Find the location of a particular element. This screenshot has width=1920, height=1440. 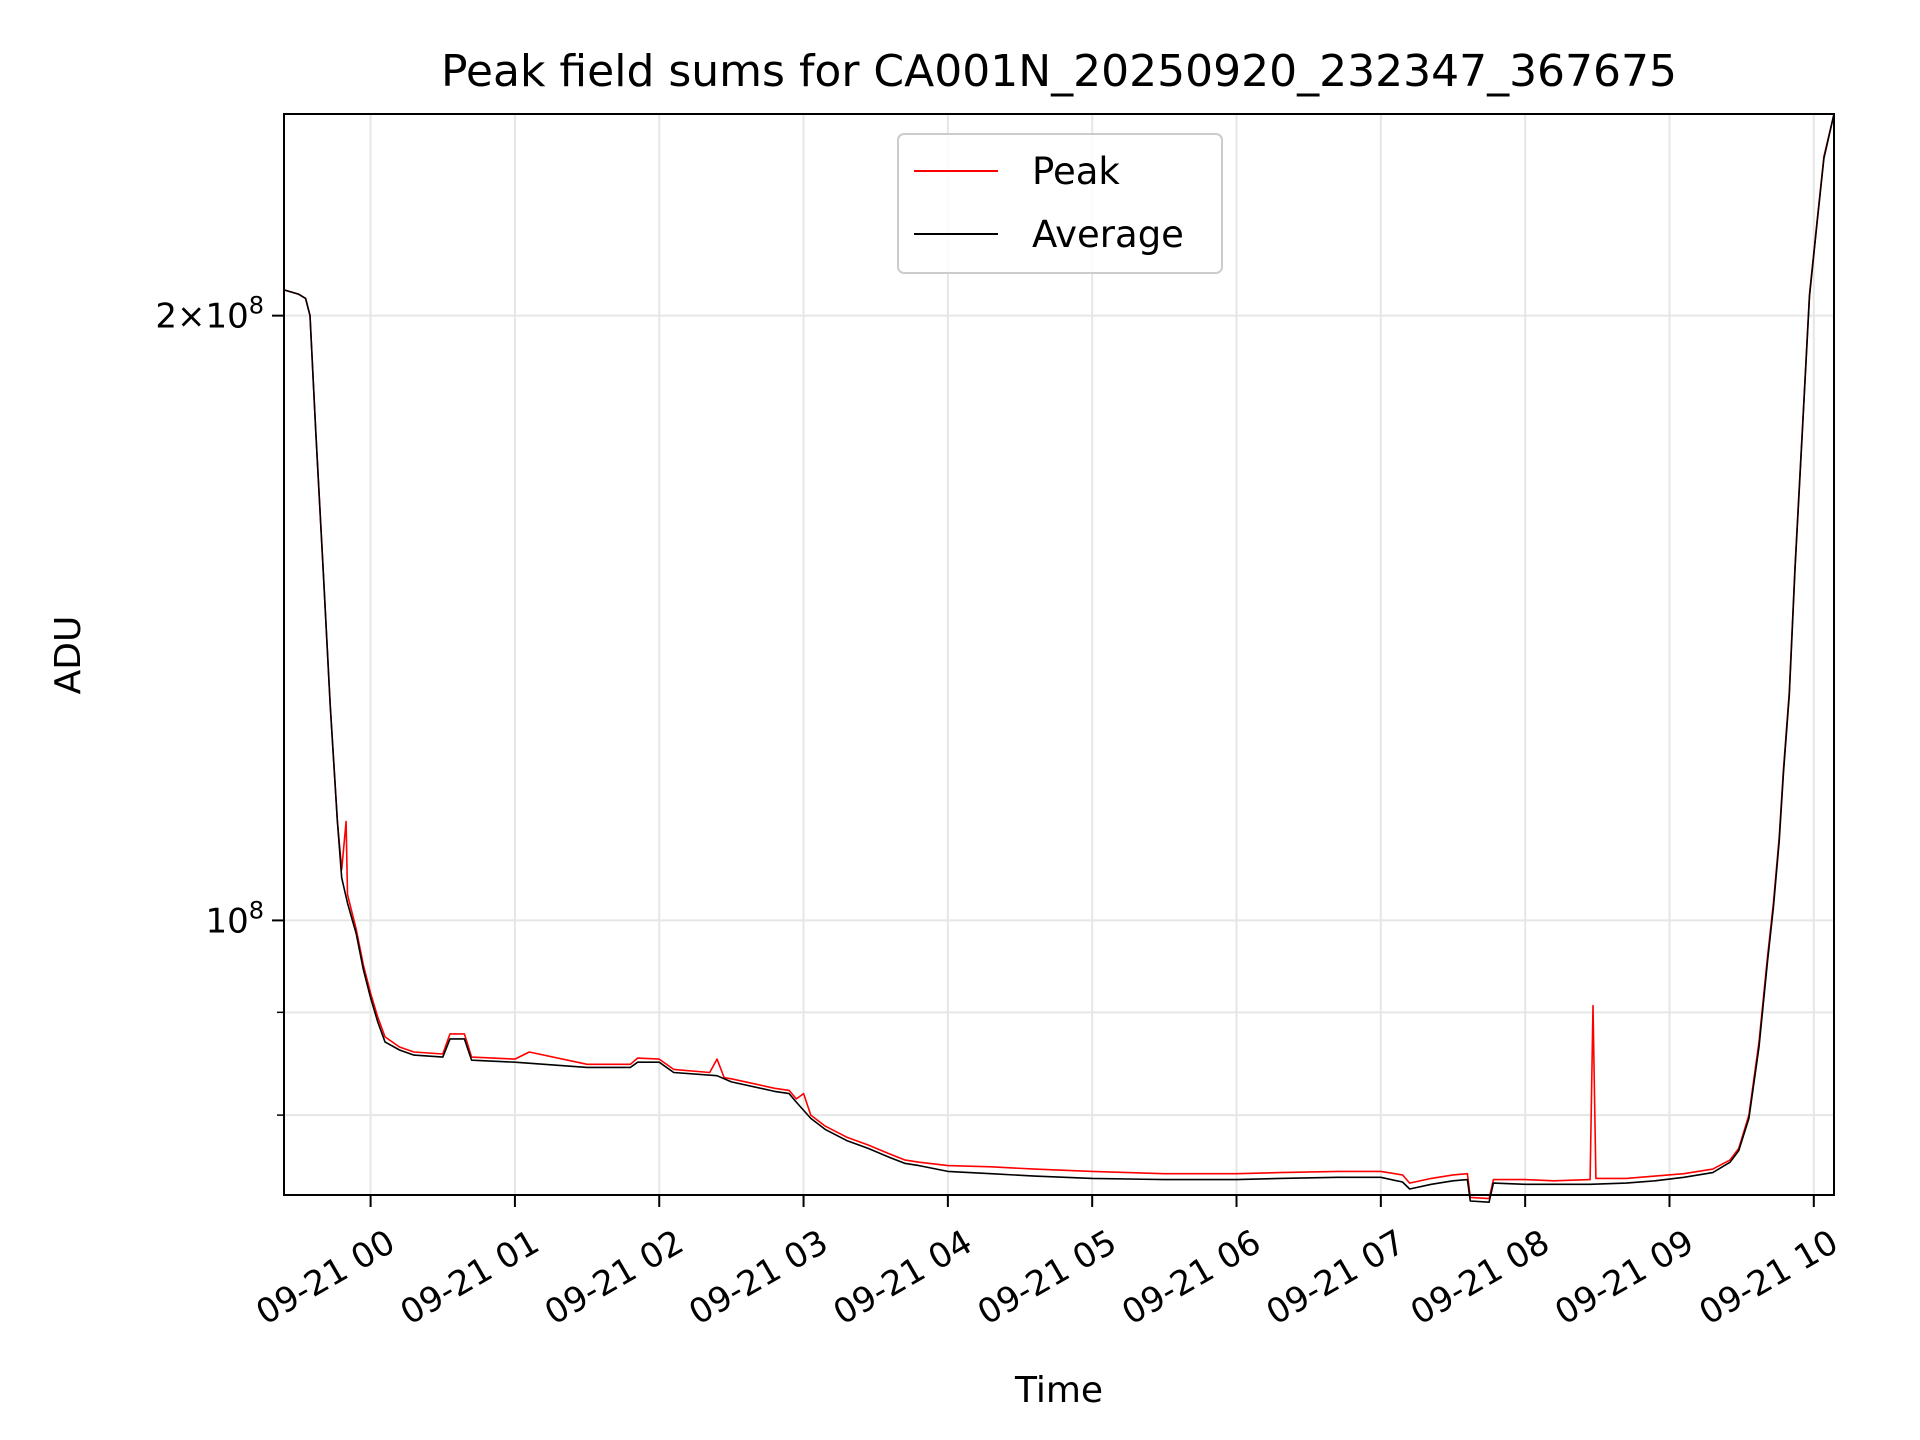

y-tick-label: 108 is located at coordinates (234, 918).